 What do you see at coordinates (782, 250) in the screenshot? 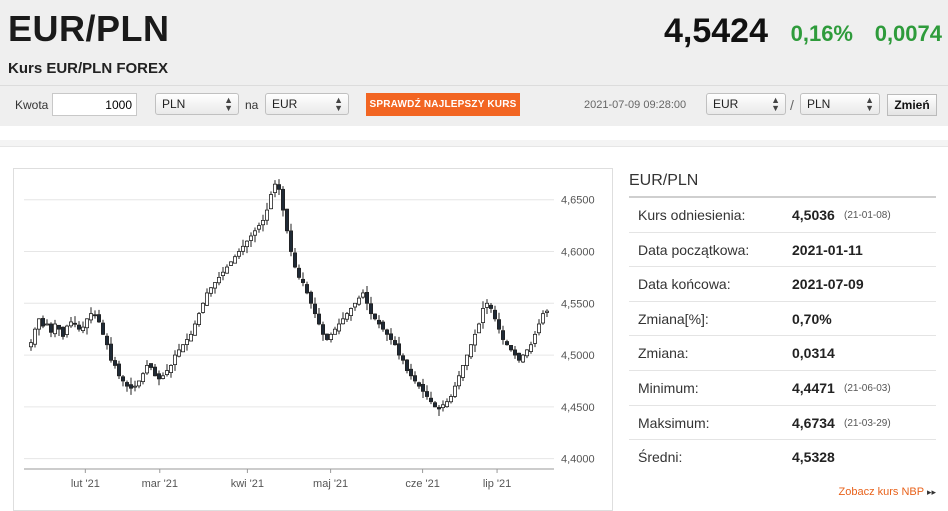
I see `stat-row-start-date: Data początkowa: 2021-01-11` at bounding box center [782, 250].